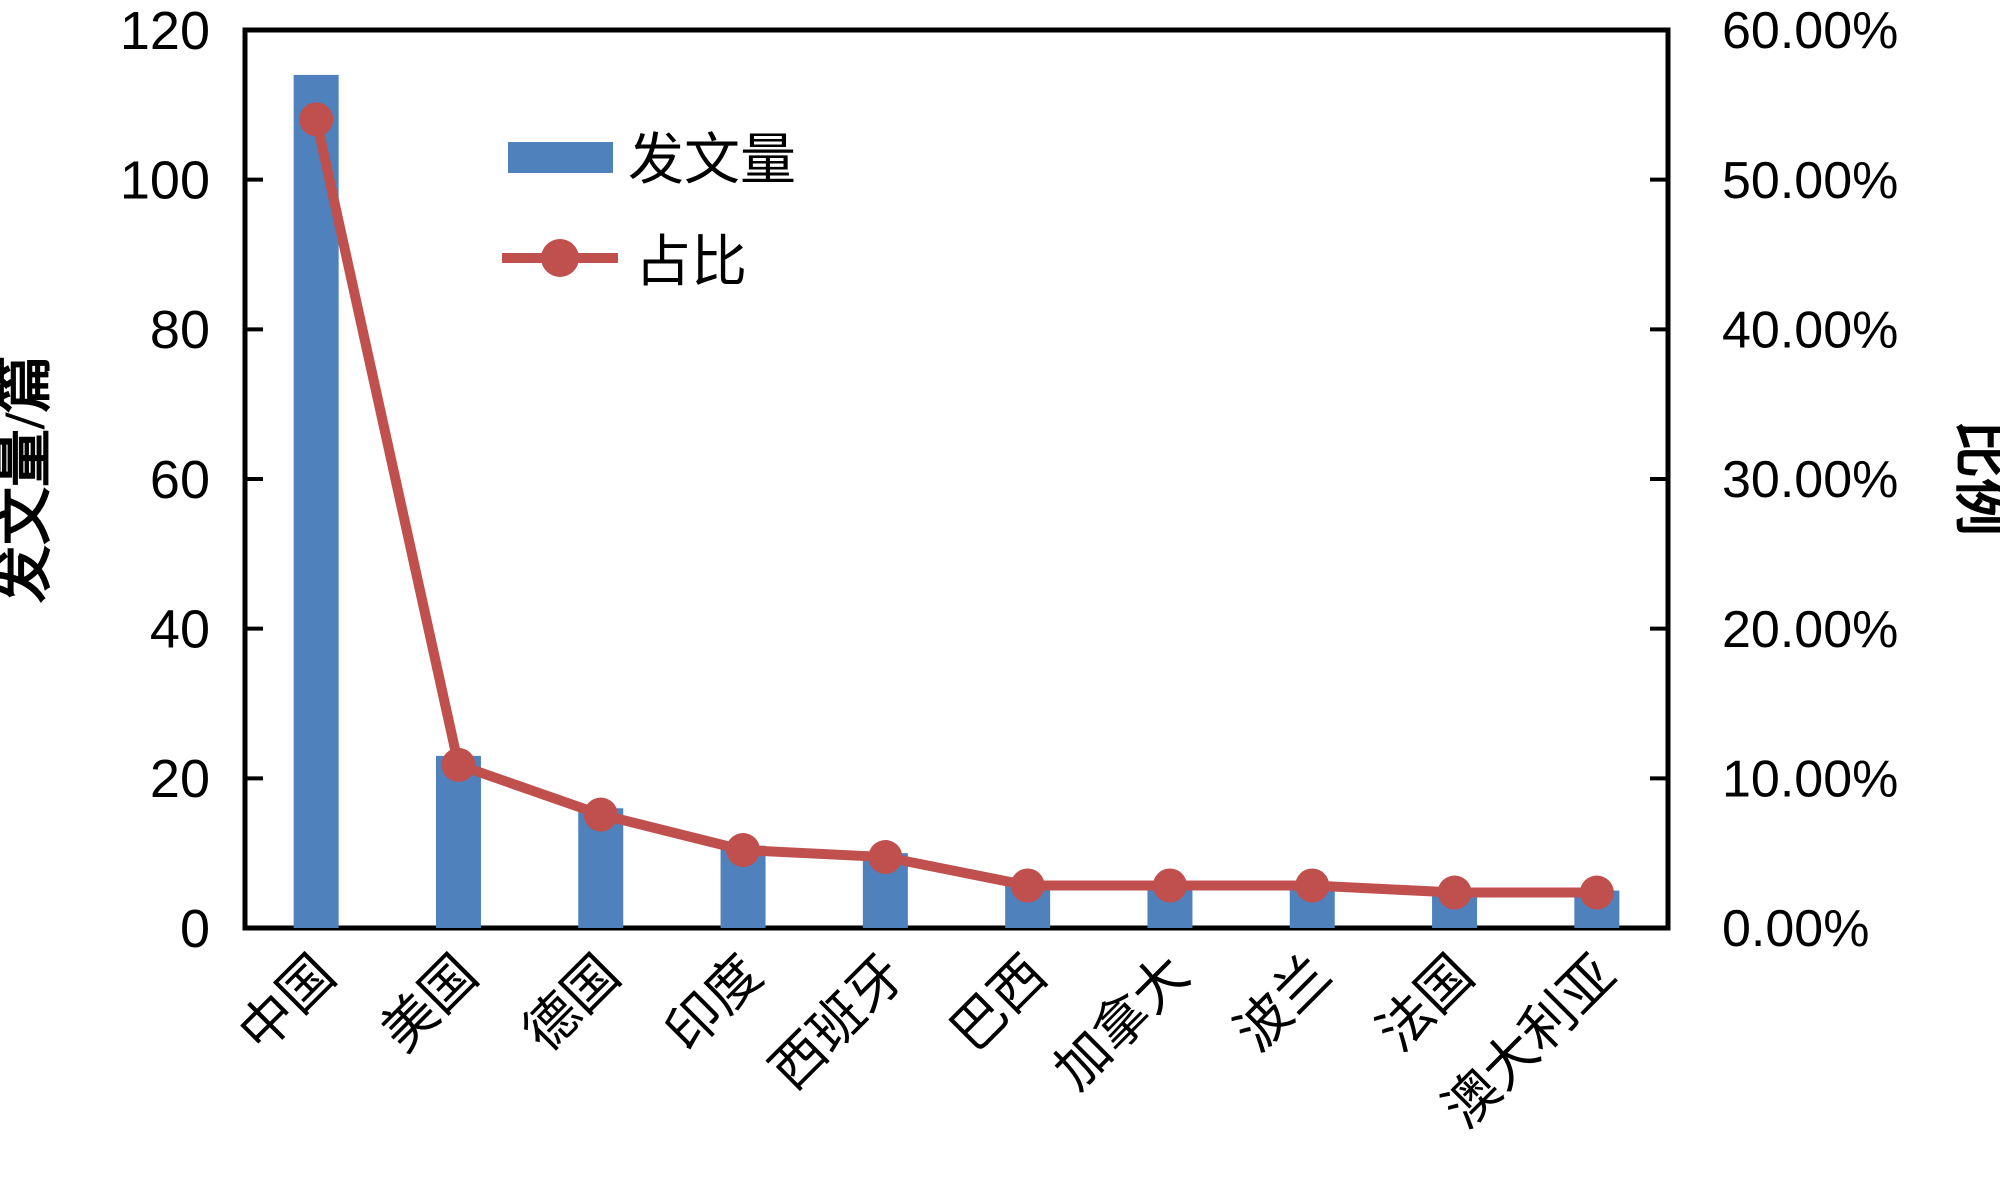  I want to click on left-axis-tick-label: 100, so click(165, 181).